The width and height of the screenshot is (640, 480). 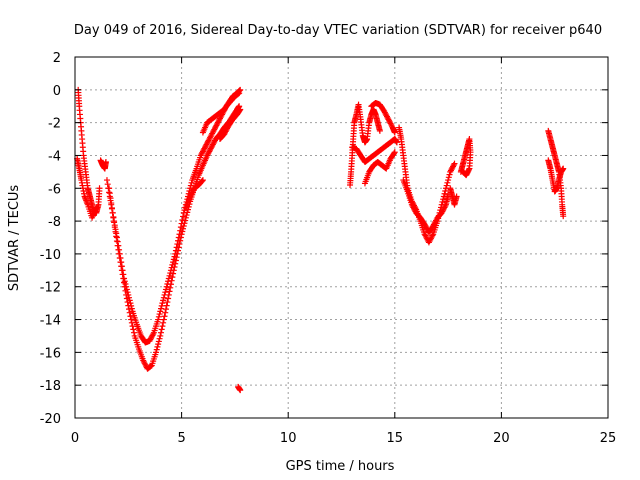 I want to click on y-tick-label: -18, so click(x=50, y=386).